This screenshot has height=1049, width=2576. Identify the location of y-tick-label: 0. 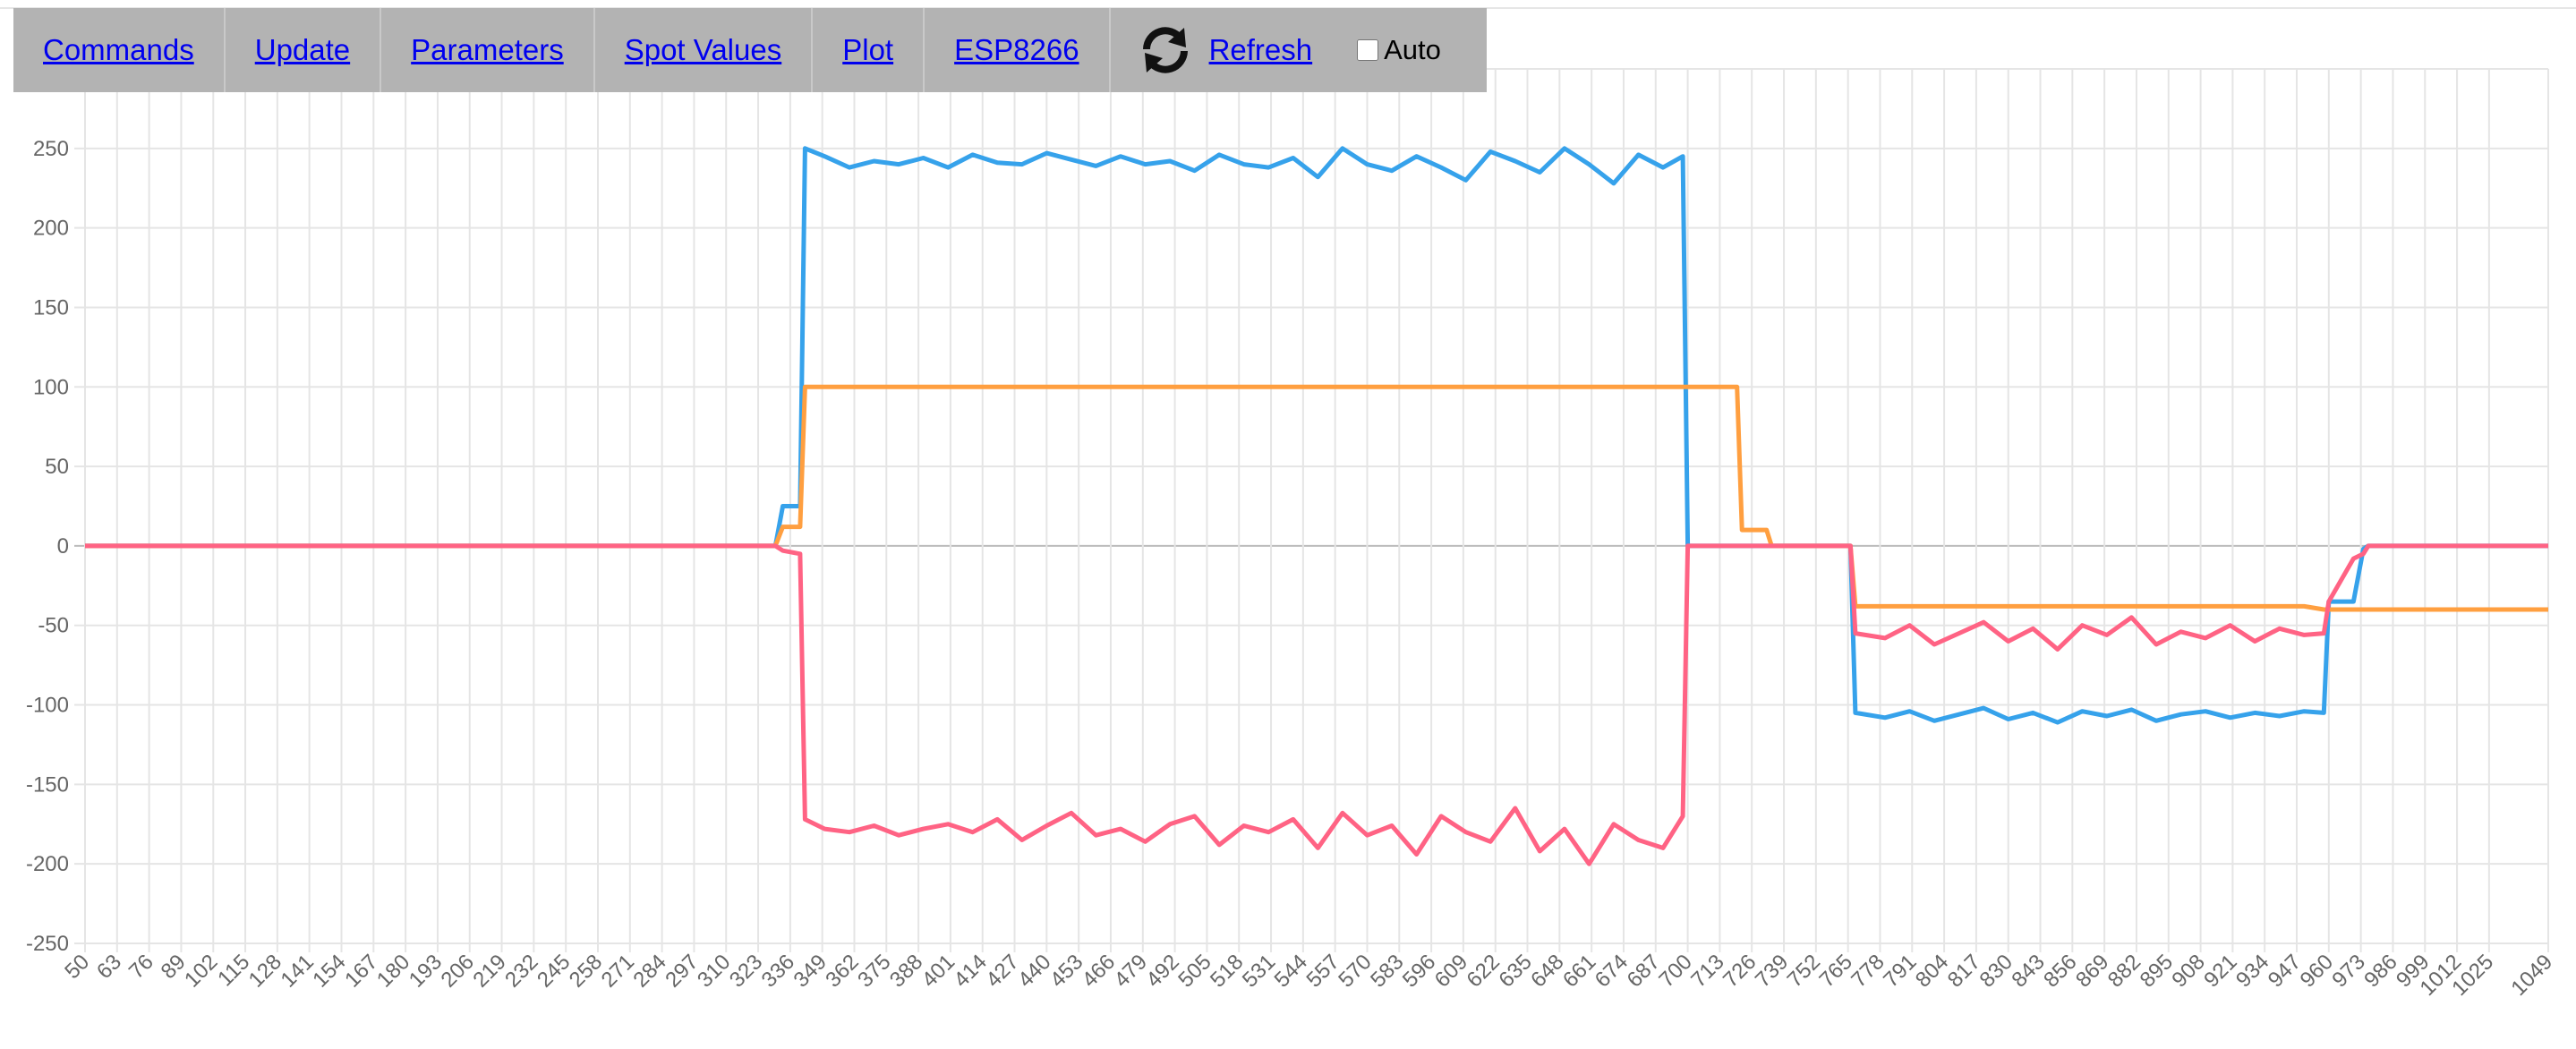
(63, 546).